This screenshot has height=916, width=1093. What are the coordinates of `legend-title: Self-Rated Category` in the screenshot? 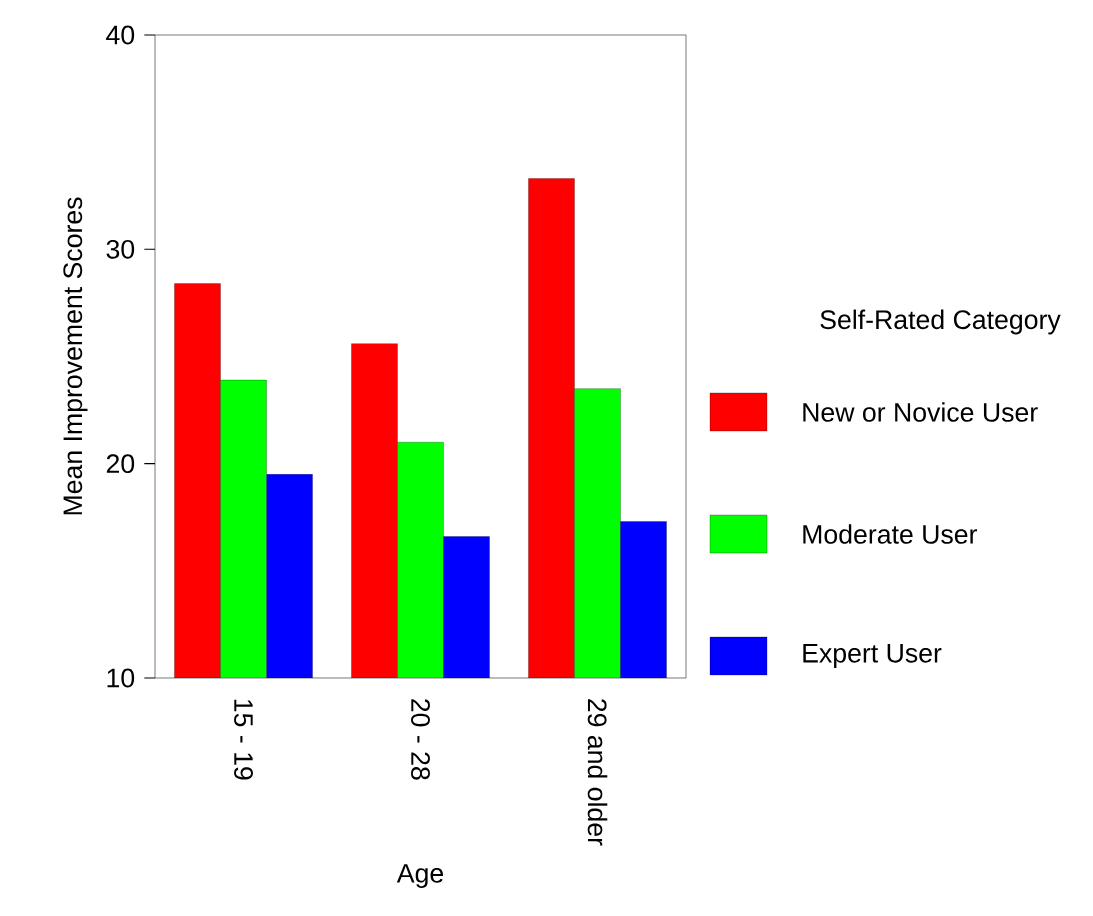 It's located at (940, 322).